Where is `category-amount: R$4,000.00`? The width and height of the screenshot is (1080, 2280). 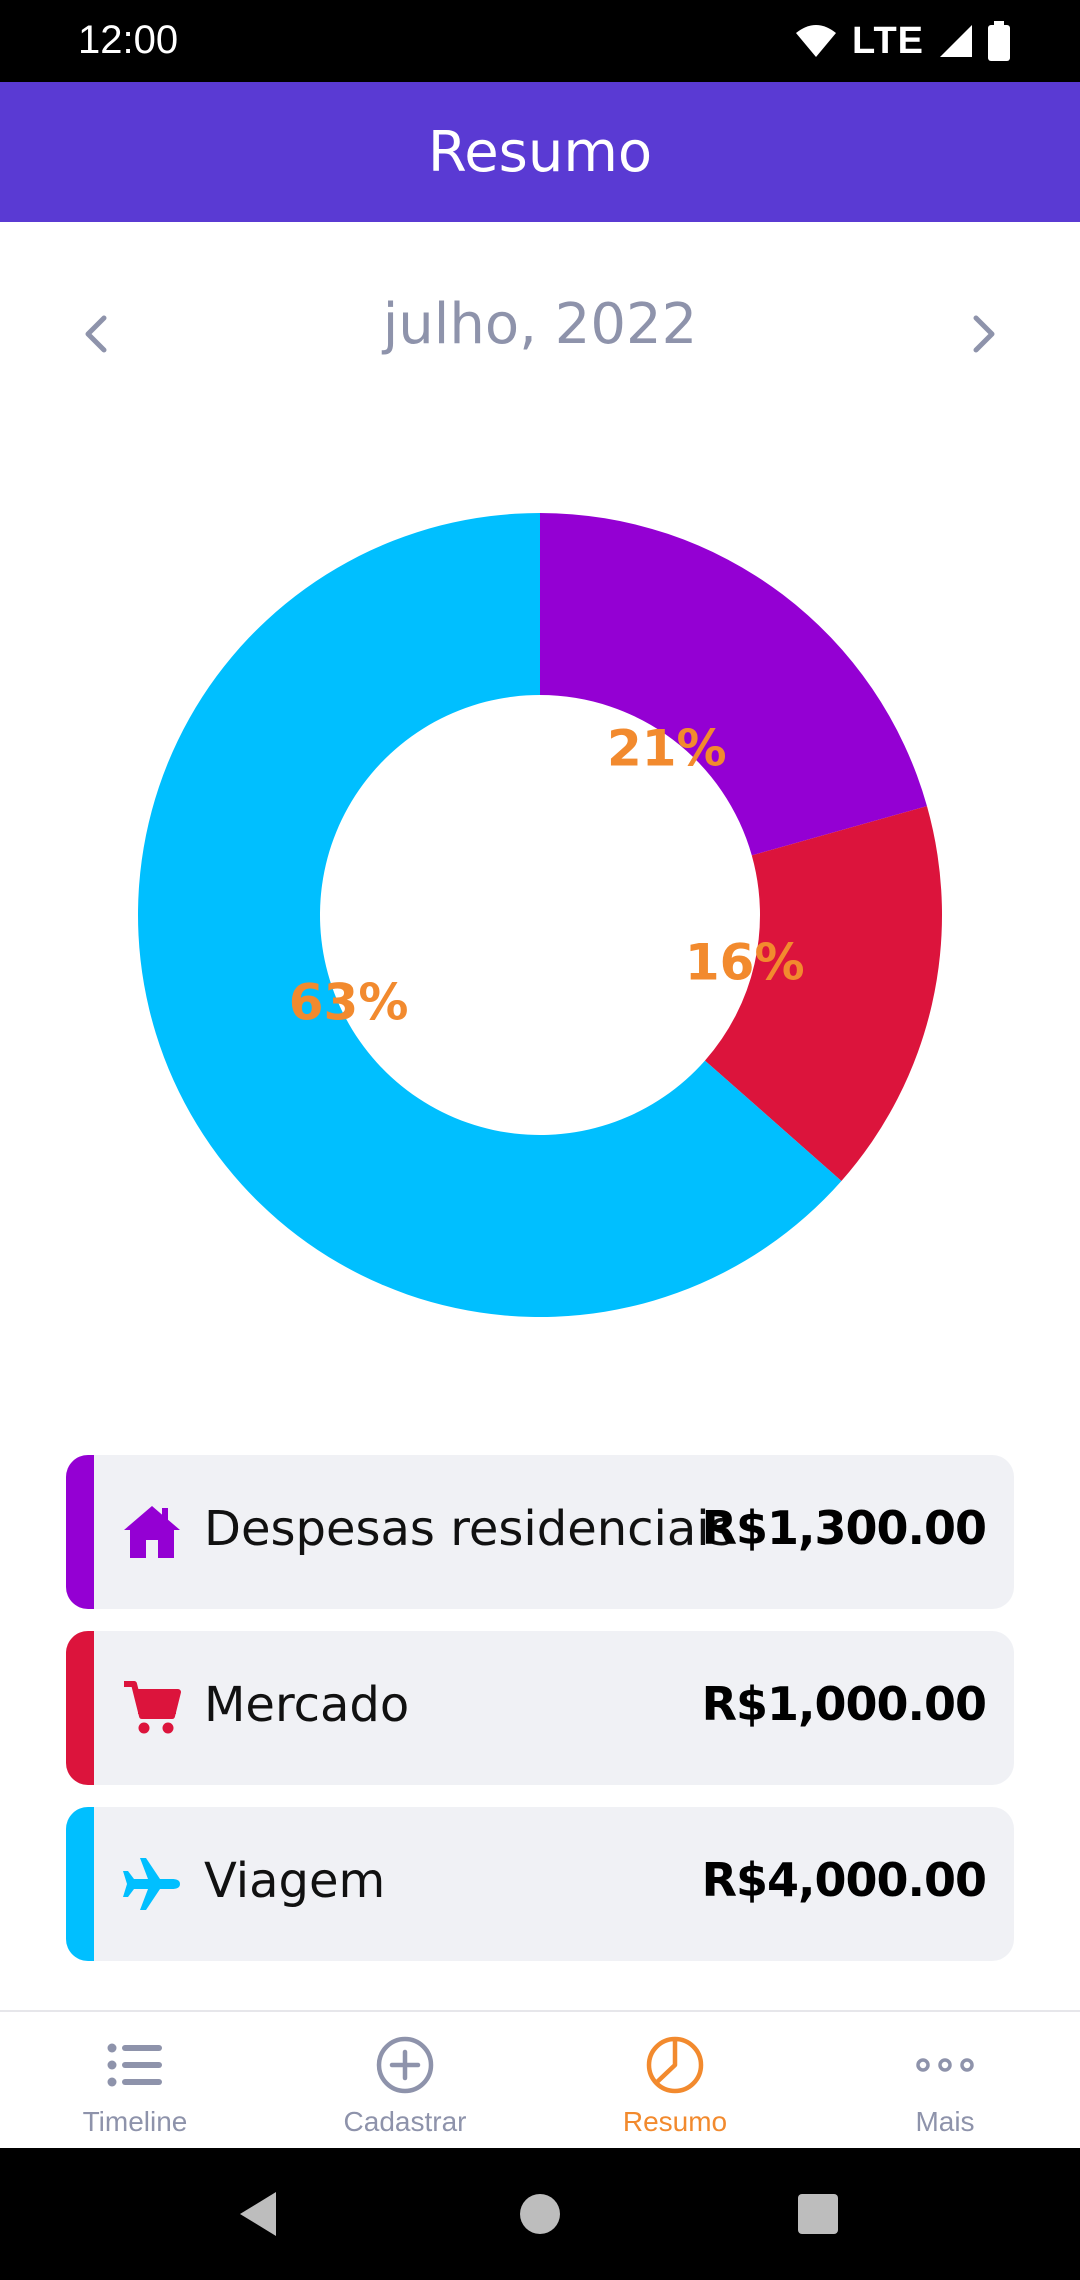
category-amount: R$4,000.00 is located at coordinates (844, 1880).